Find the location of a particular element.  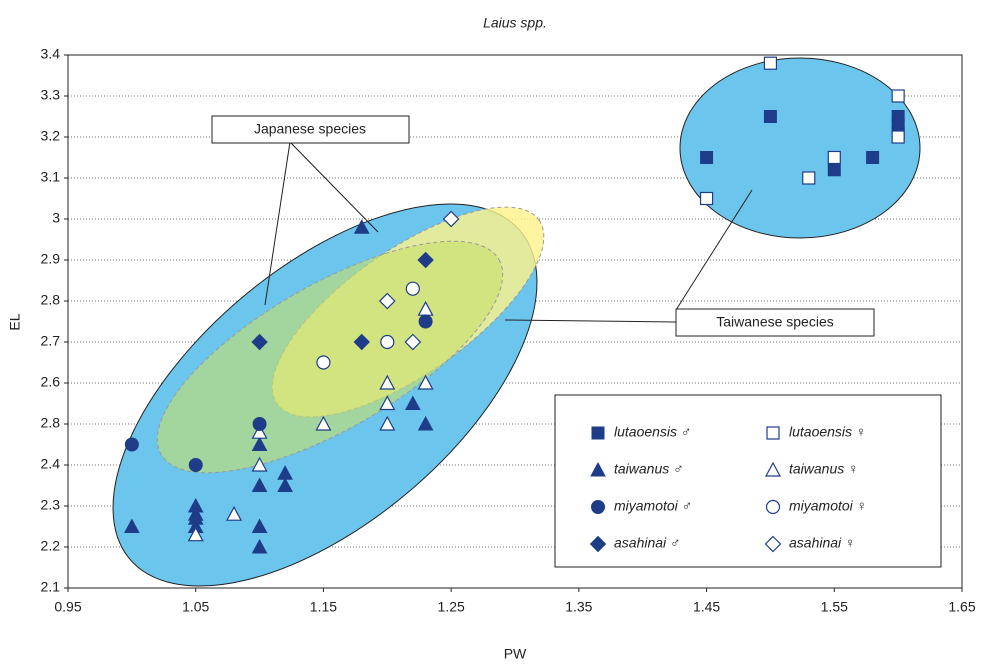

y-tick-label: 2.1 is located at coordinates (51, 587).